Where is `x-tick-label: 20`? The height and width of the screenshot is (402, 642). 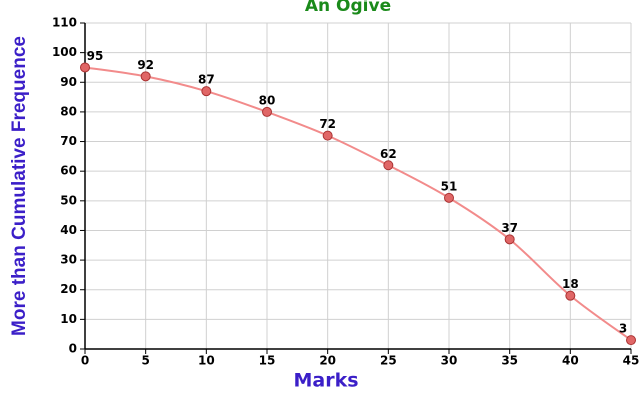
x-tick-label: 20 is located at coordinates (327, 361).